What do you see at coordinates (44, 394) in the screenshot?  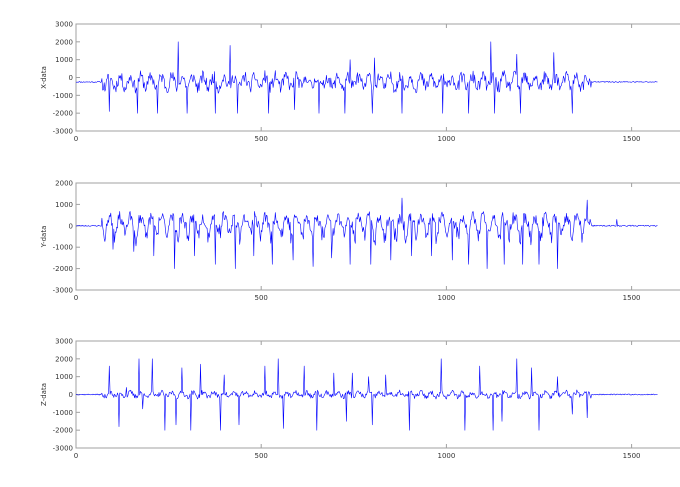 I see `y-axis-label: Z-data` at bounding box center [44, 394].